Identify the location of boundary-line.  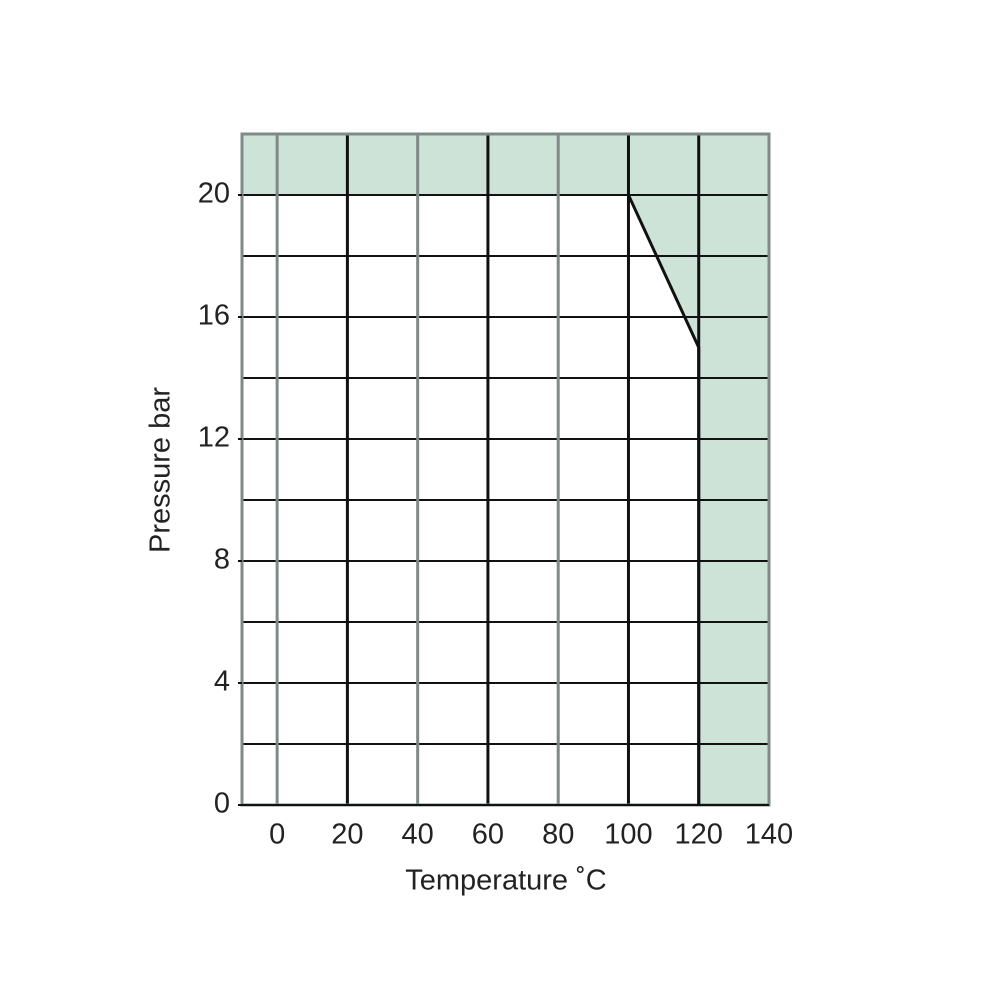
(664, 499).